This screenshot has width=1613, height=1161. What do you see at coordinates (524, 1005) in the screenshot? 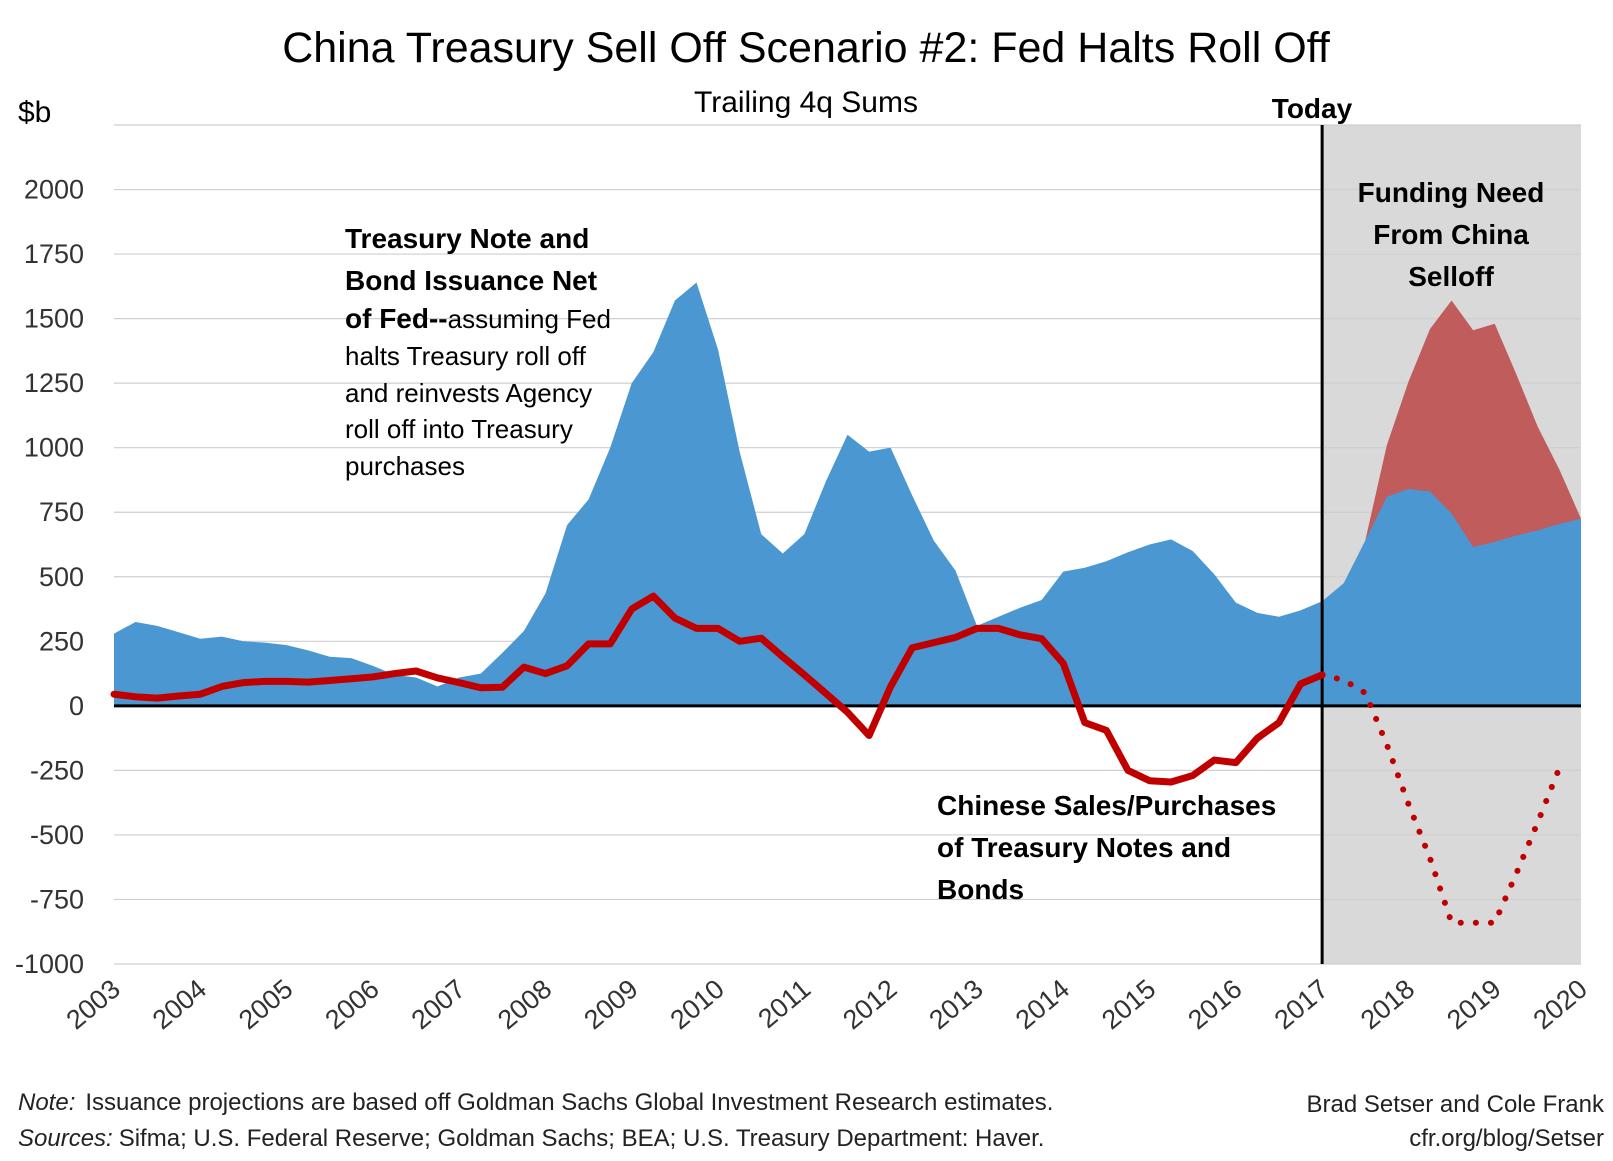
I see `x-tick-label: 2008` at bounding box center [524, 1005].